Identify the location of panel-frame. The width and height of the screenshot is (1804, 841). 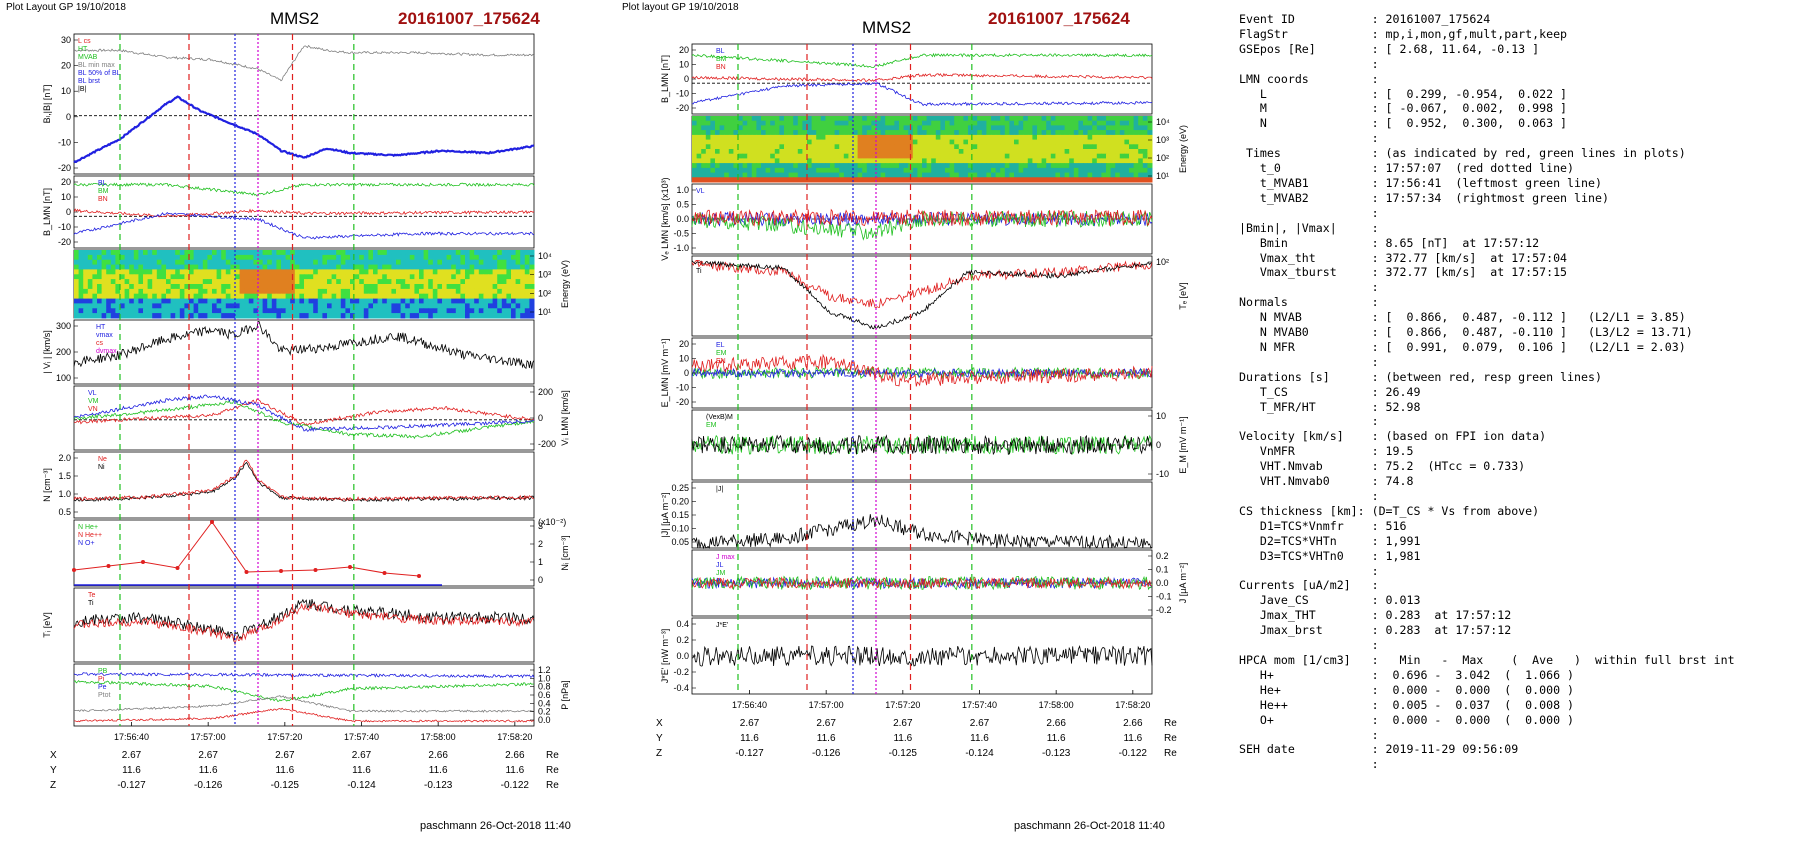
(922, 296).